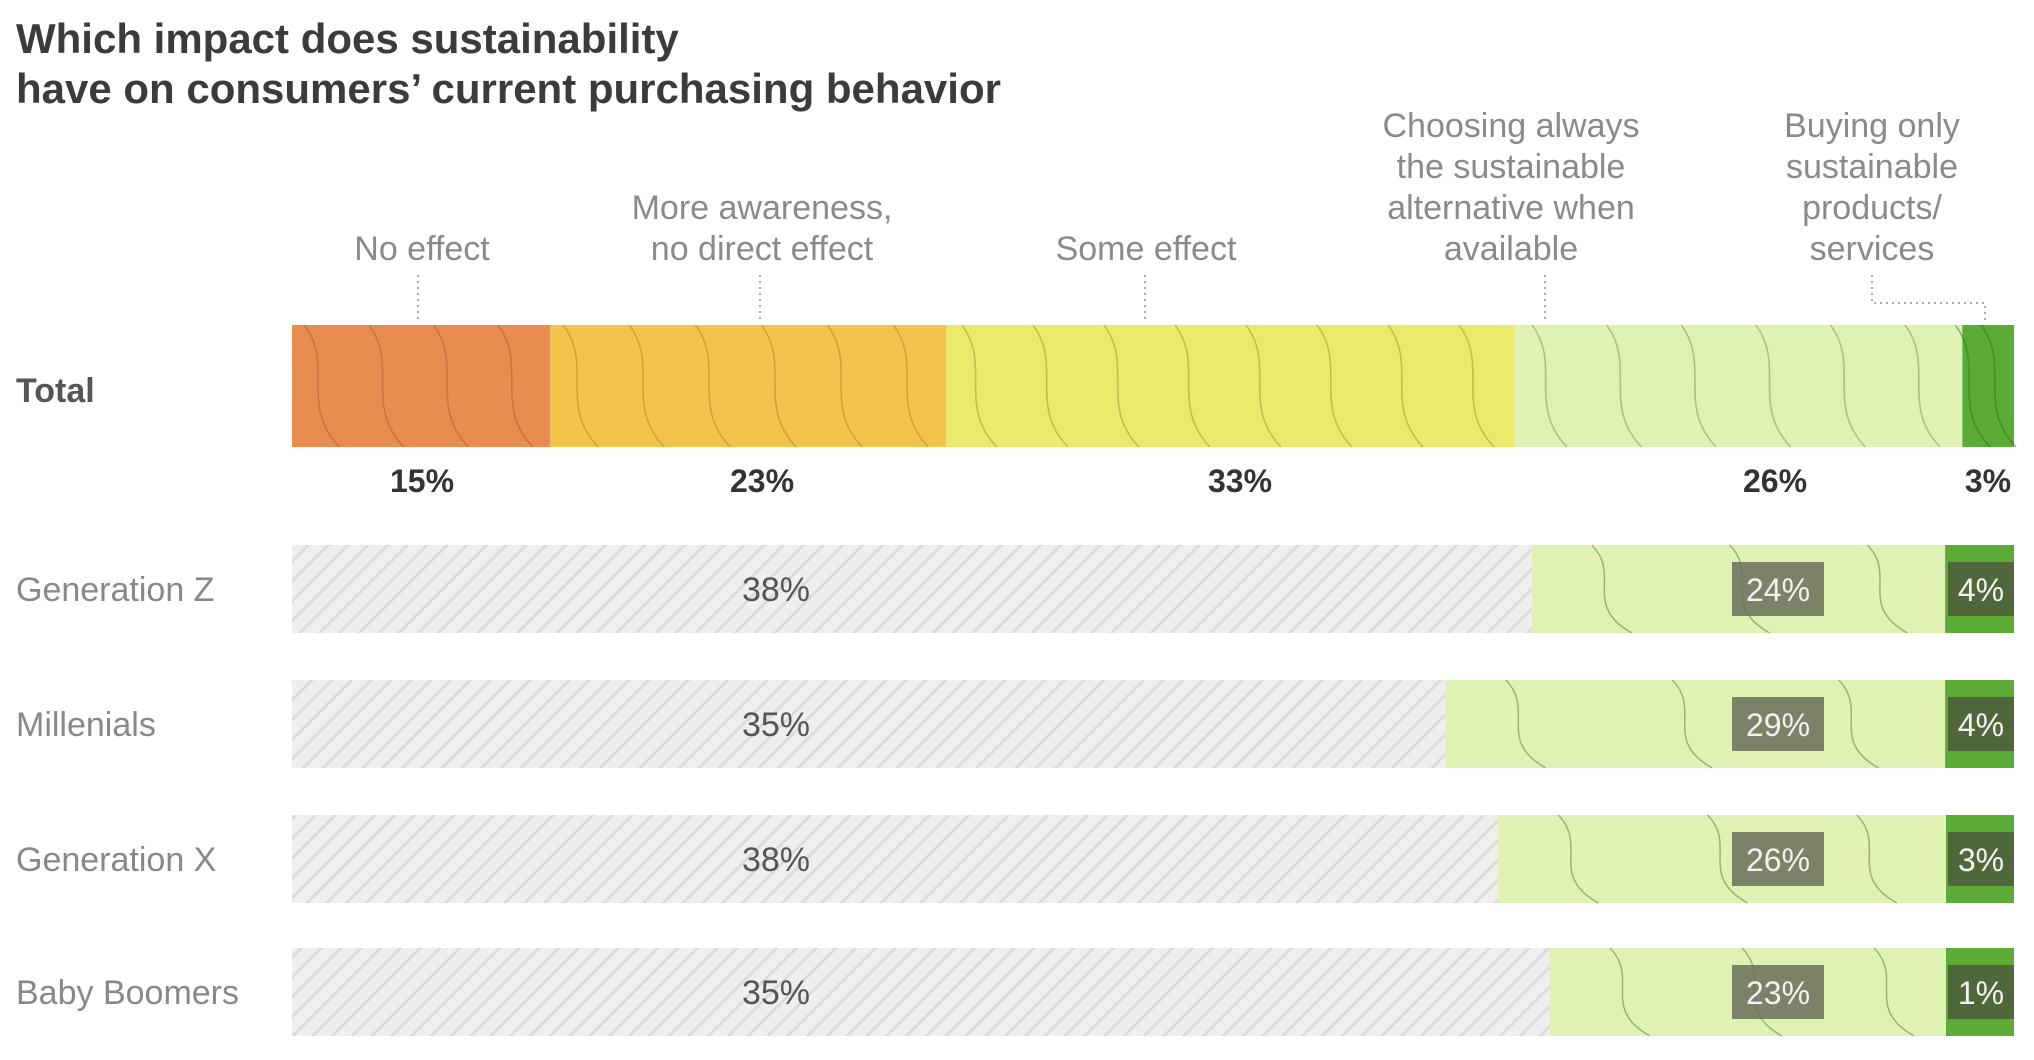 This screenshot has width=2034, height=1060. I want to click on segment-label-5-line-1: Buying only, so click(1872, 126).